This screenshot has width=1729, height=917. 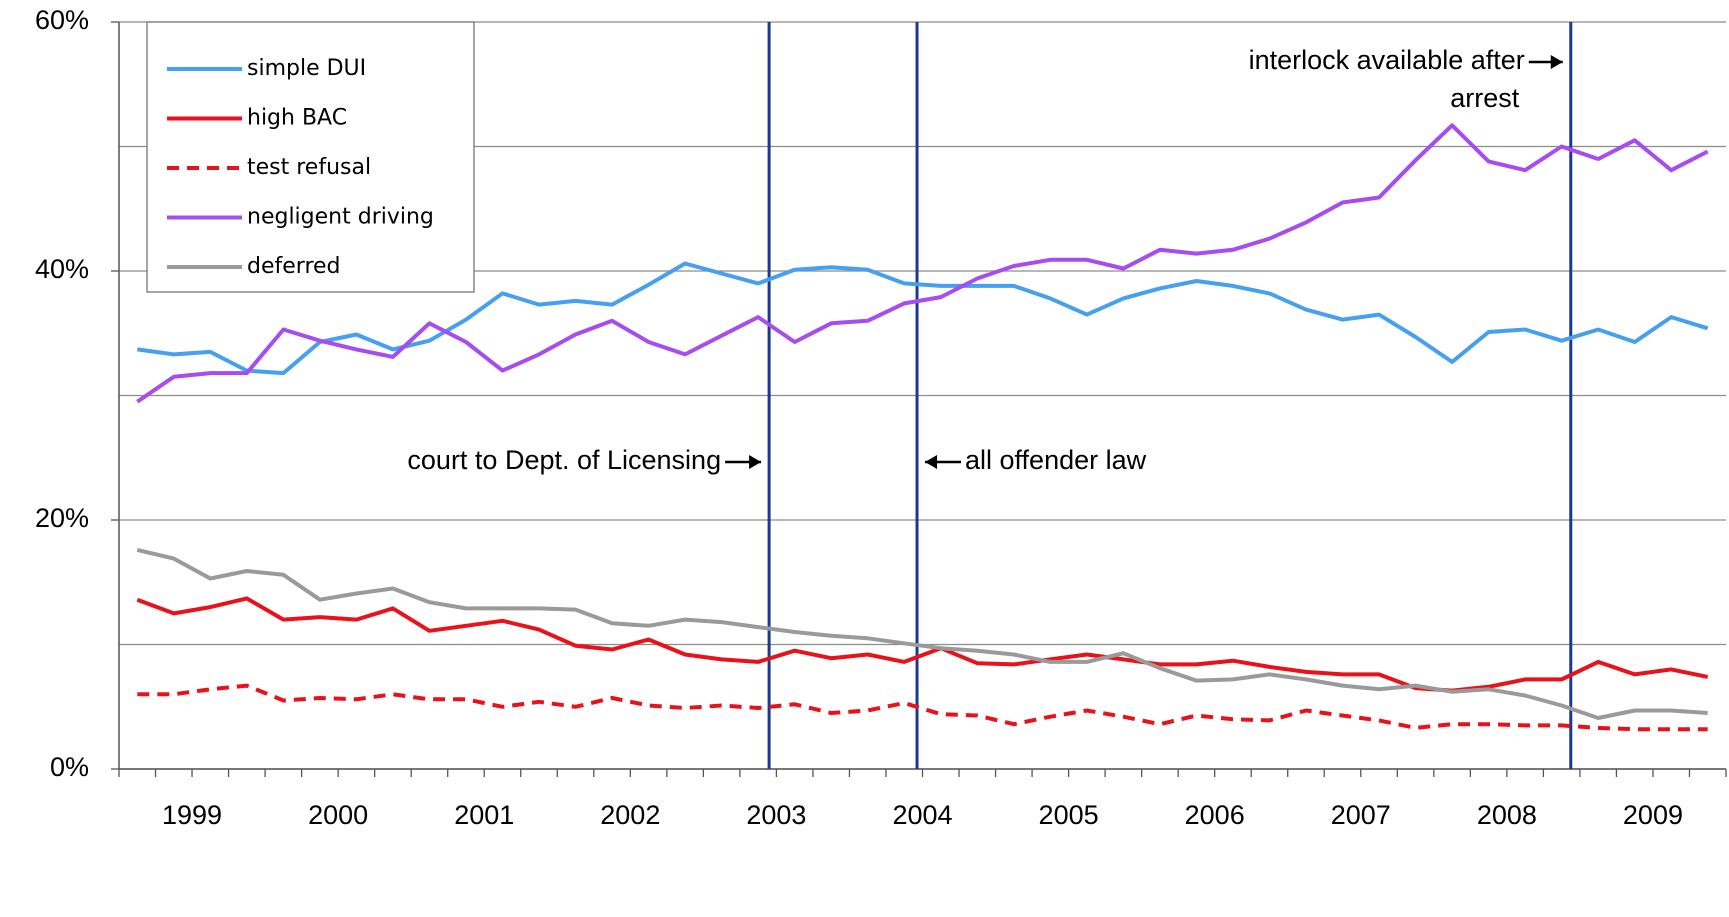 What do you see at coordinates (69, 767) in the screenshot?
I see `y-tick-label: 0%` at bounding box center [69, 767].